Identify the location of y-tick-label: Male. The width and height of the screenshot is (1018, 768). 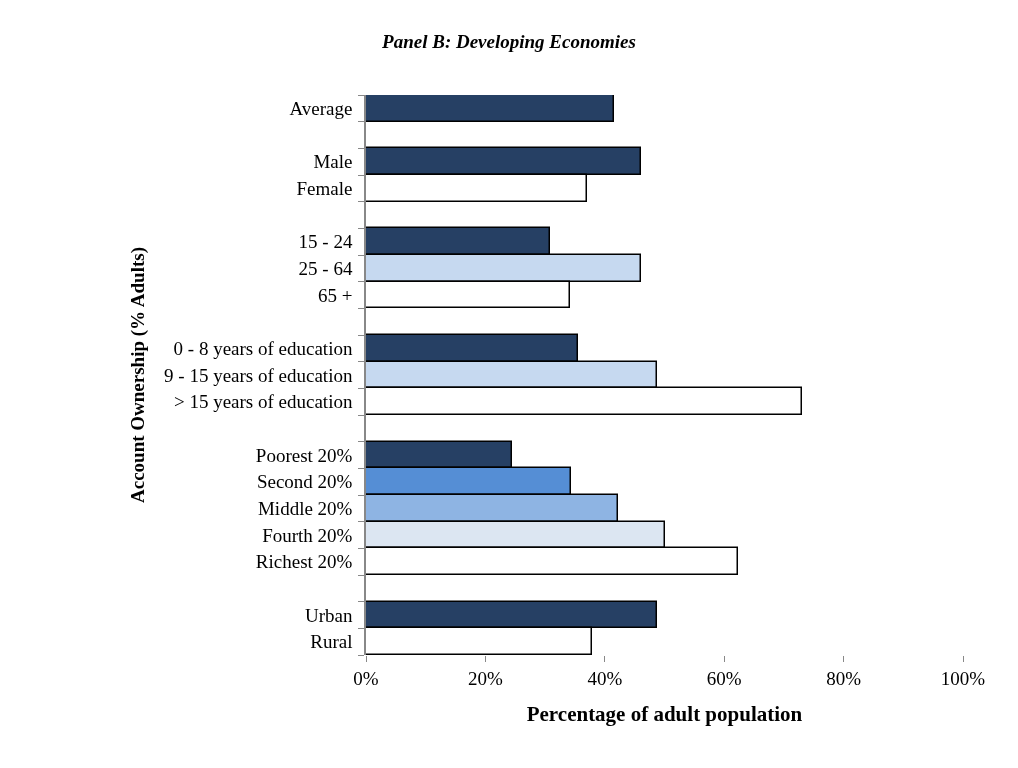
(333, 162).